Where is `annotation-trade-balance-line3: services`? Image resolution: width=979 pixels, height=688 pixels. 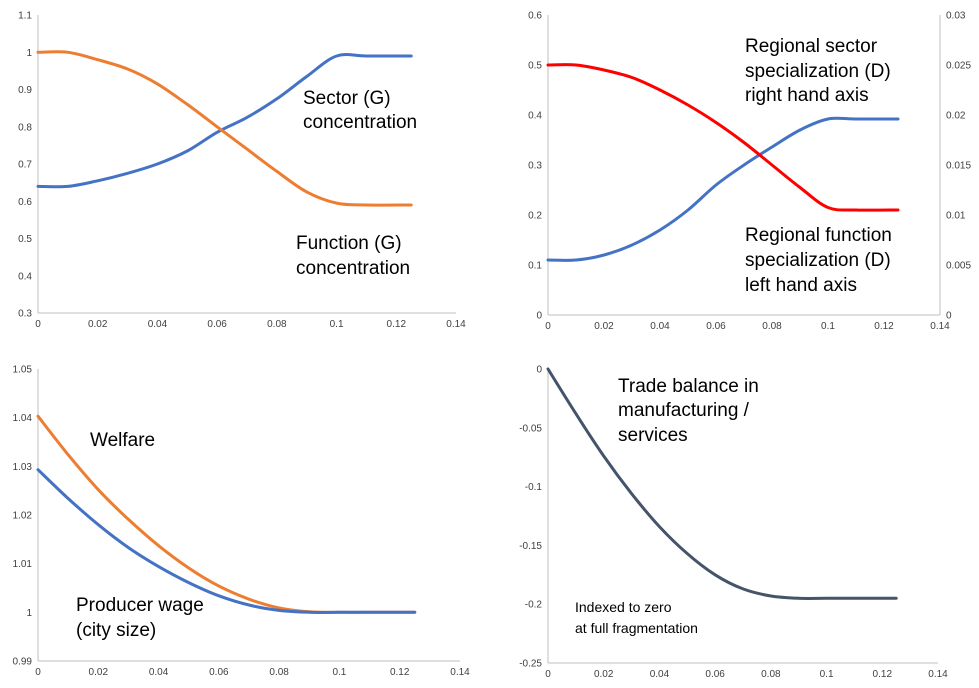 annotation-trade-balance-line3: services is located at coordinates (653, 435).